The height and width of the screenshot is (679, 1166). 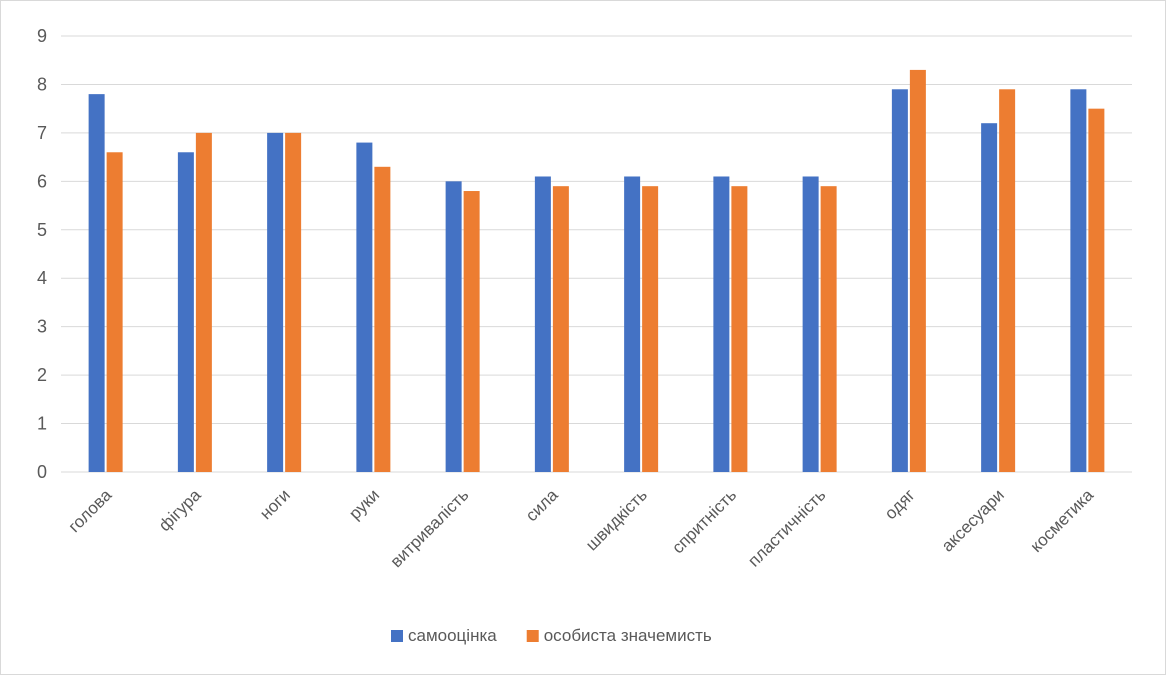 I want to click on y-tick-label: 1, so click(x=42, y=424).